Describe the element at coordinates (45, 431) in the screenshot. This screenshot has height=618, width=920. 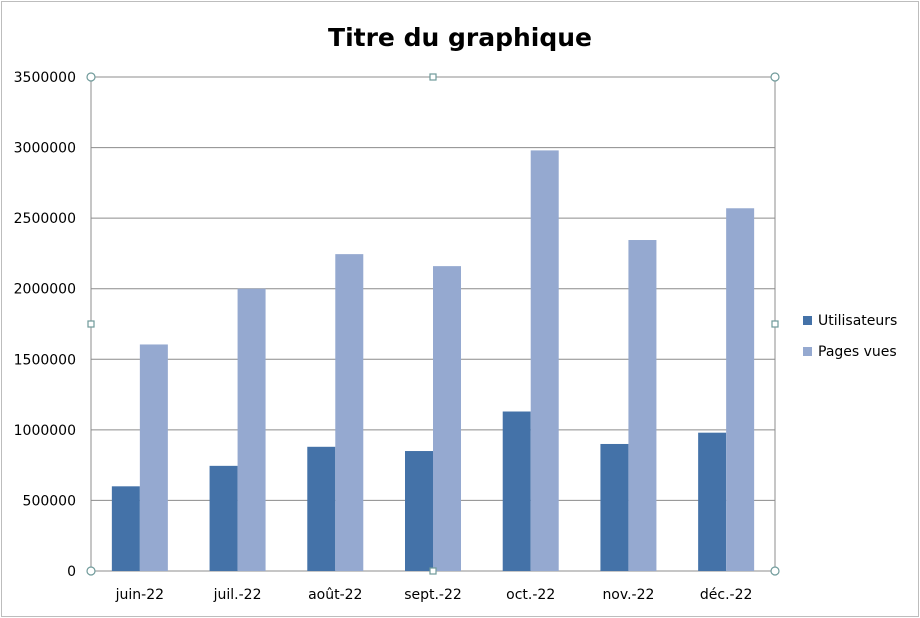
I see `y-tick-label: 1000000` at that location.